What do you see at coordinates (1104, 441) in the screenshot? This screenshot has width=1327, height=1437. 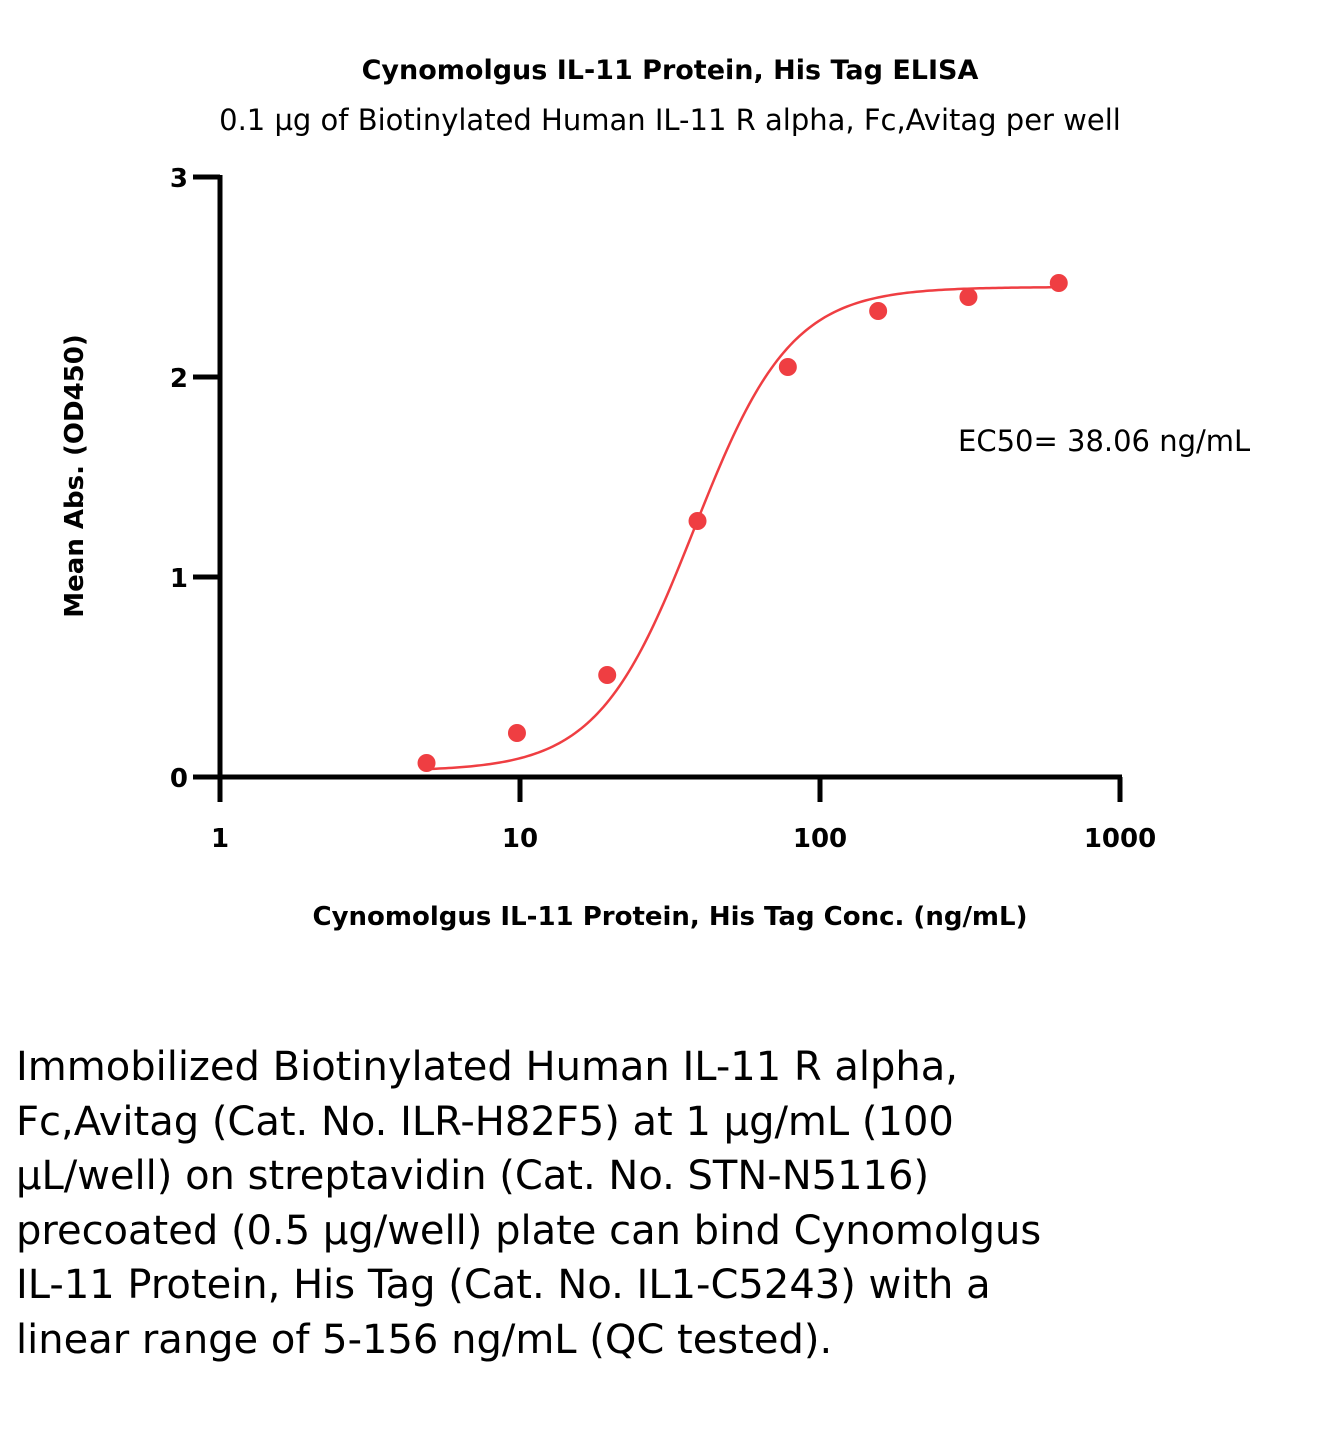 I see `ec50-annotation: EC50= 38.06 ng/mL` at bounding box center [1104, 441].